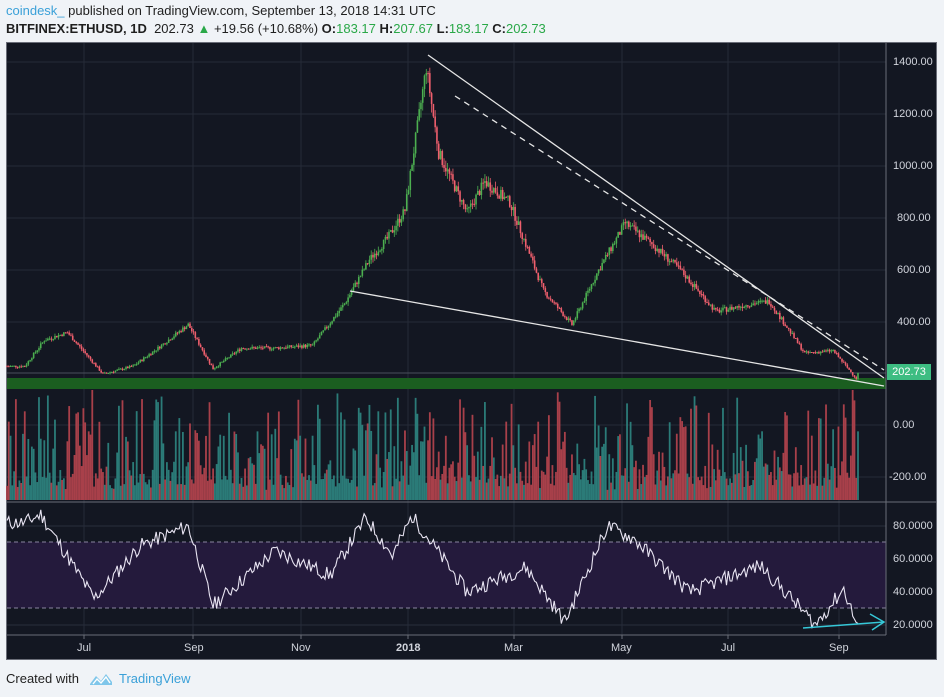 The image size is (944, 697). Describe the element at coordinates (356, 28) in the screenshot. I see `open-value: 183.17` at that location.